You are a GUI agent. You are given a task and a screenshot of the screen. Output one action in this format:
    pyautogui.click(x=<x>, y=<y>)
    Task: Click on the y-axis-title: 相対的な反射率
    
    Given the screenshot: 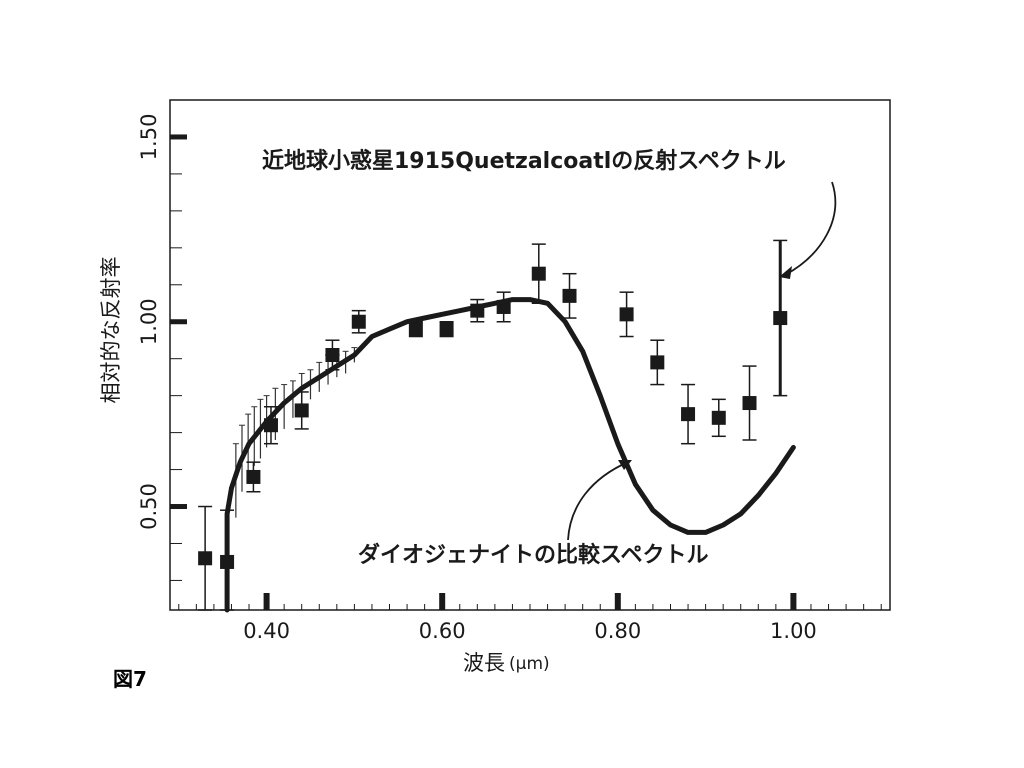 What is the action you would take?
    pyautogui.click(x=111, y=330)
    